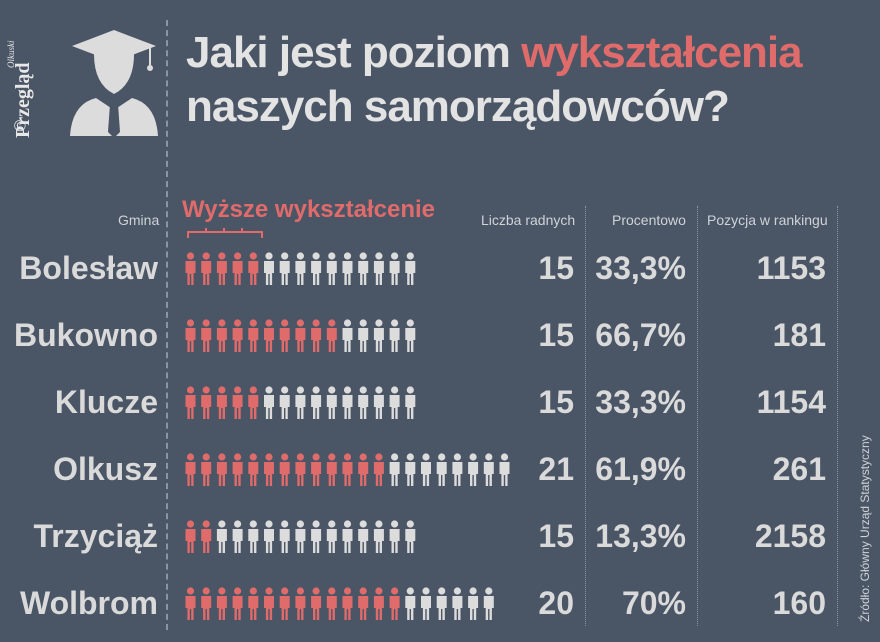 The image size is (880, 642). I want to click on header-count: Liczba radnych, so click(528, 220).